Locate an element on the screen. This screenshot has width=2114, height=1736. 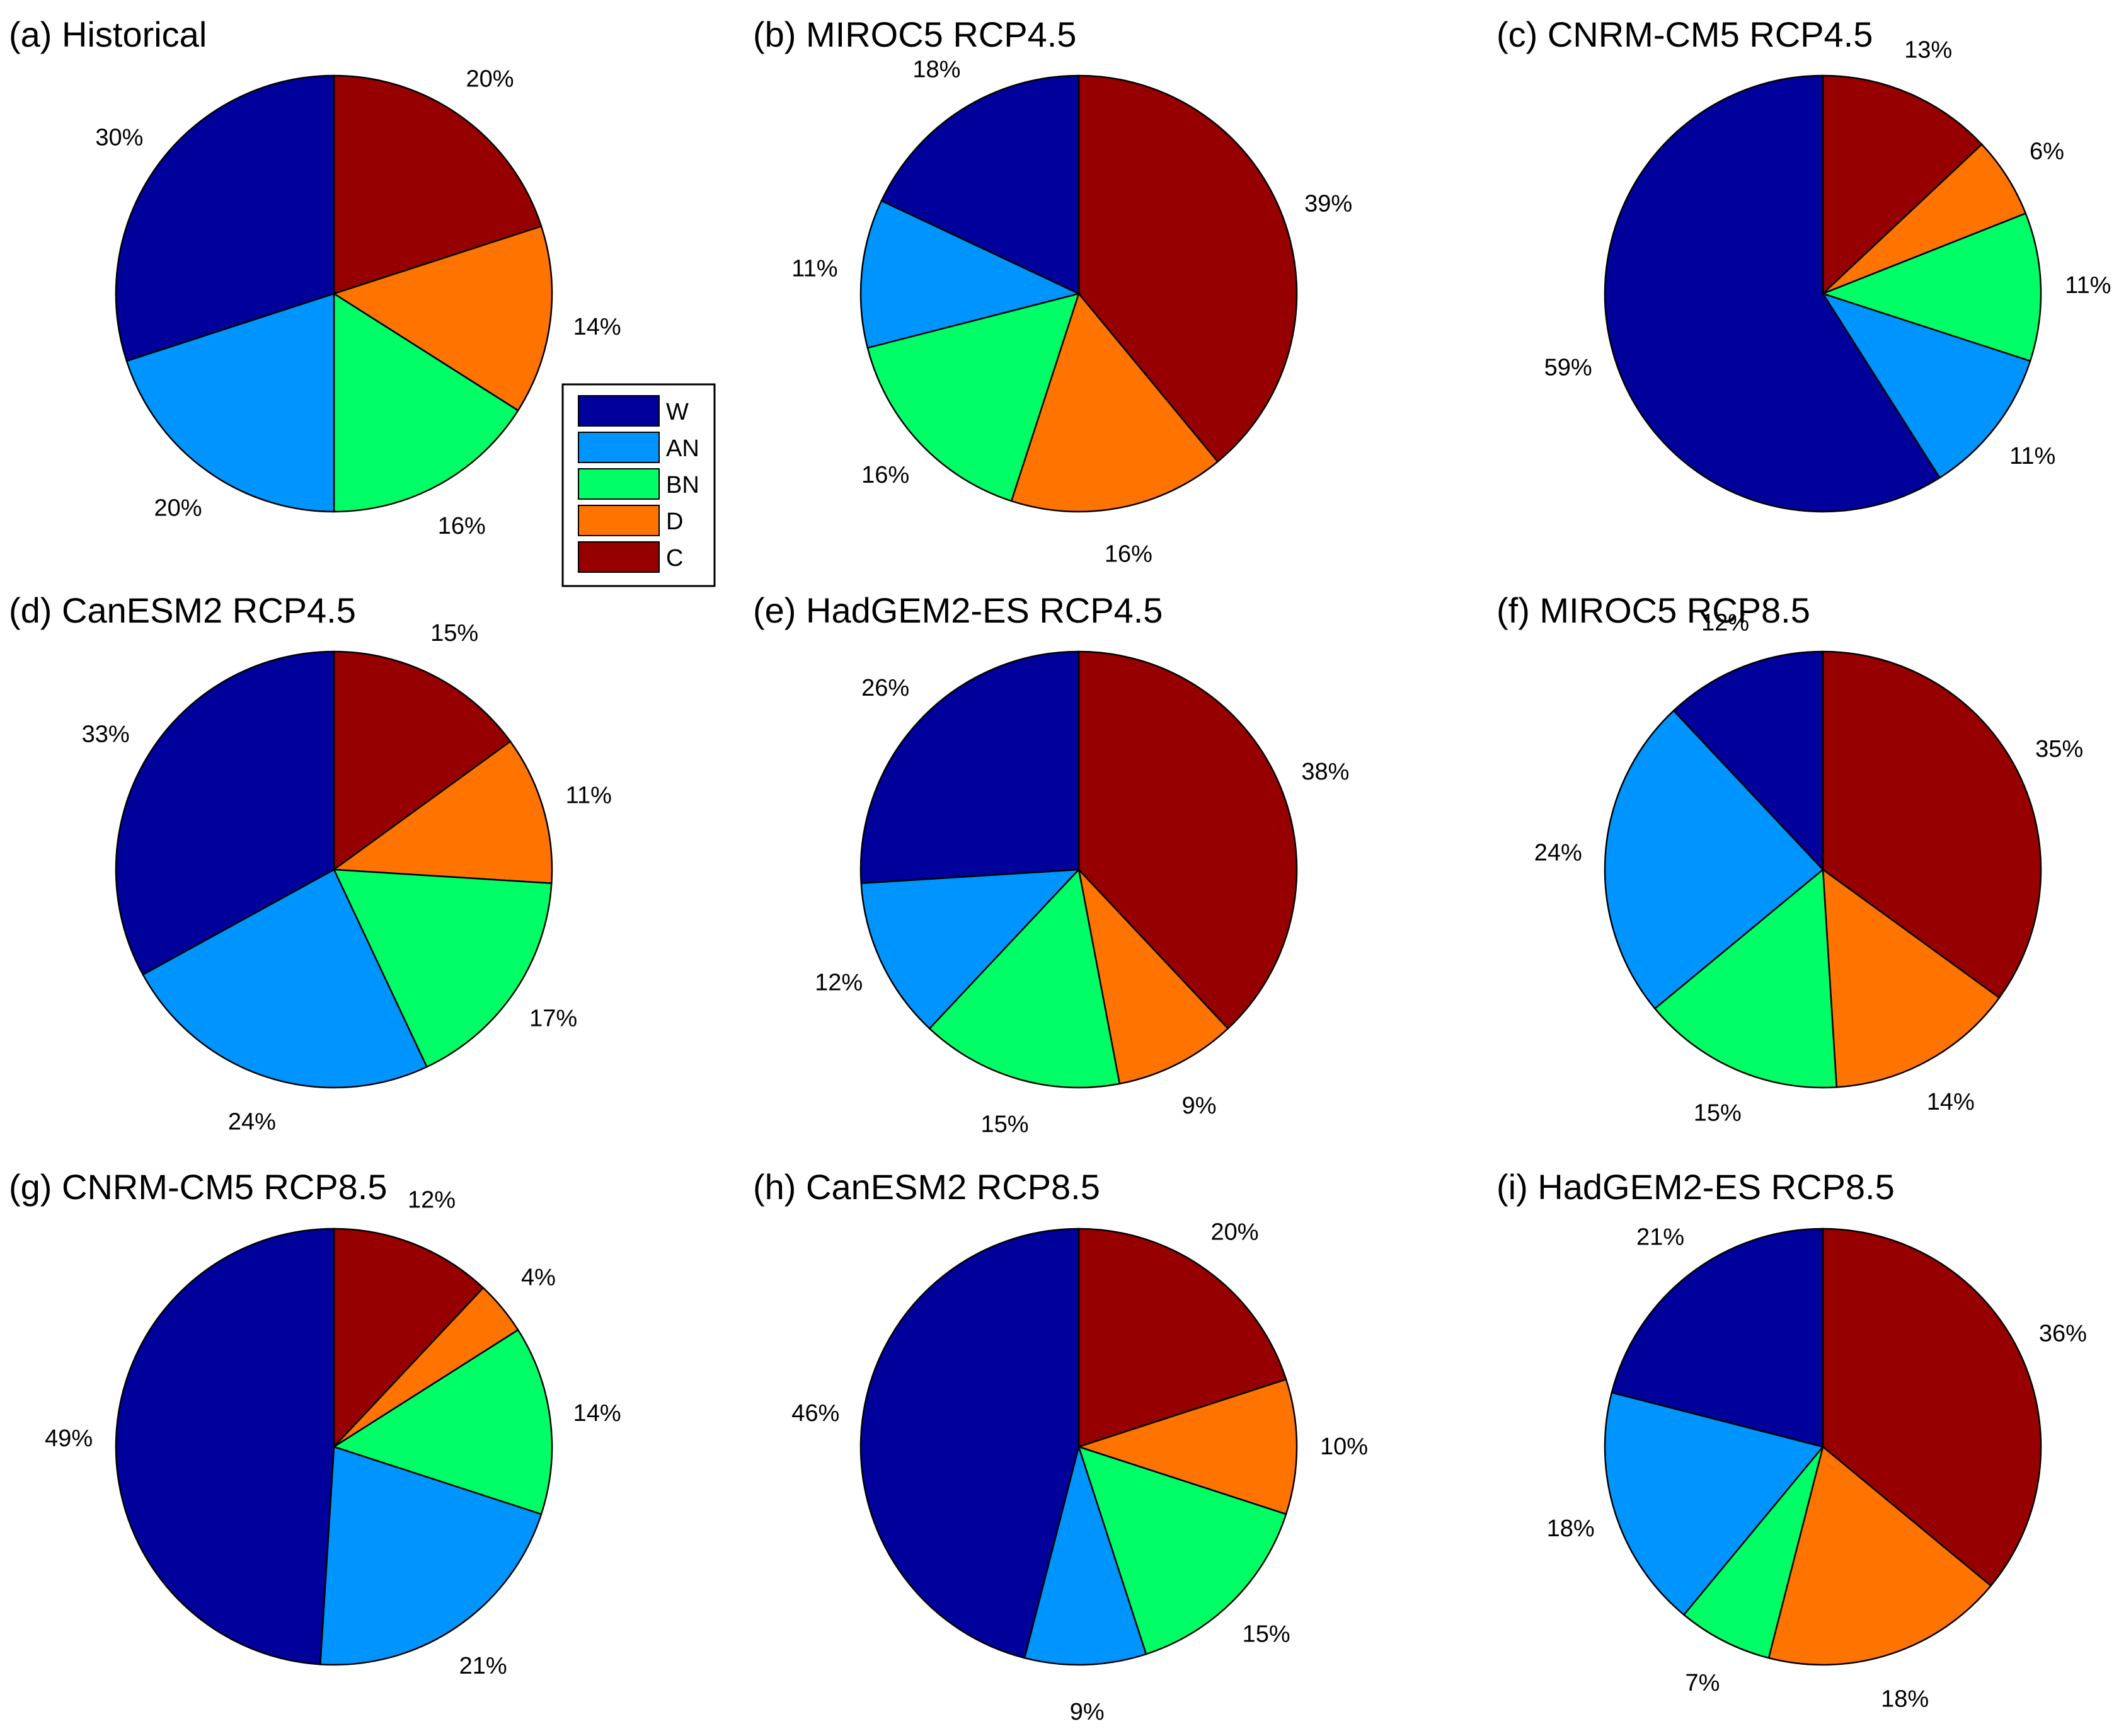
panel-a-label-c: 20% is located at coordinates (490, 79).